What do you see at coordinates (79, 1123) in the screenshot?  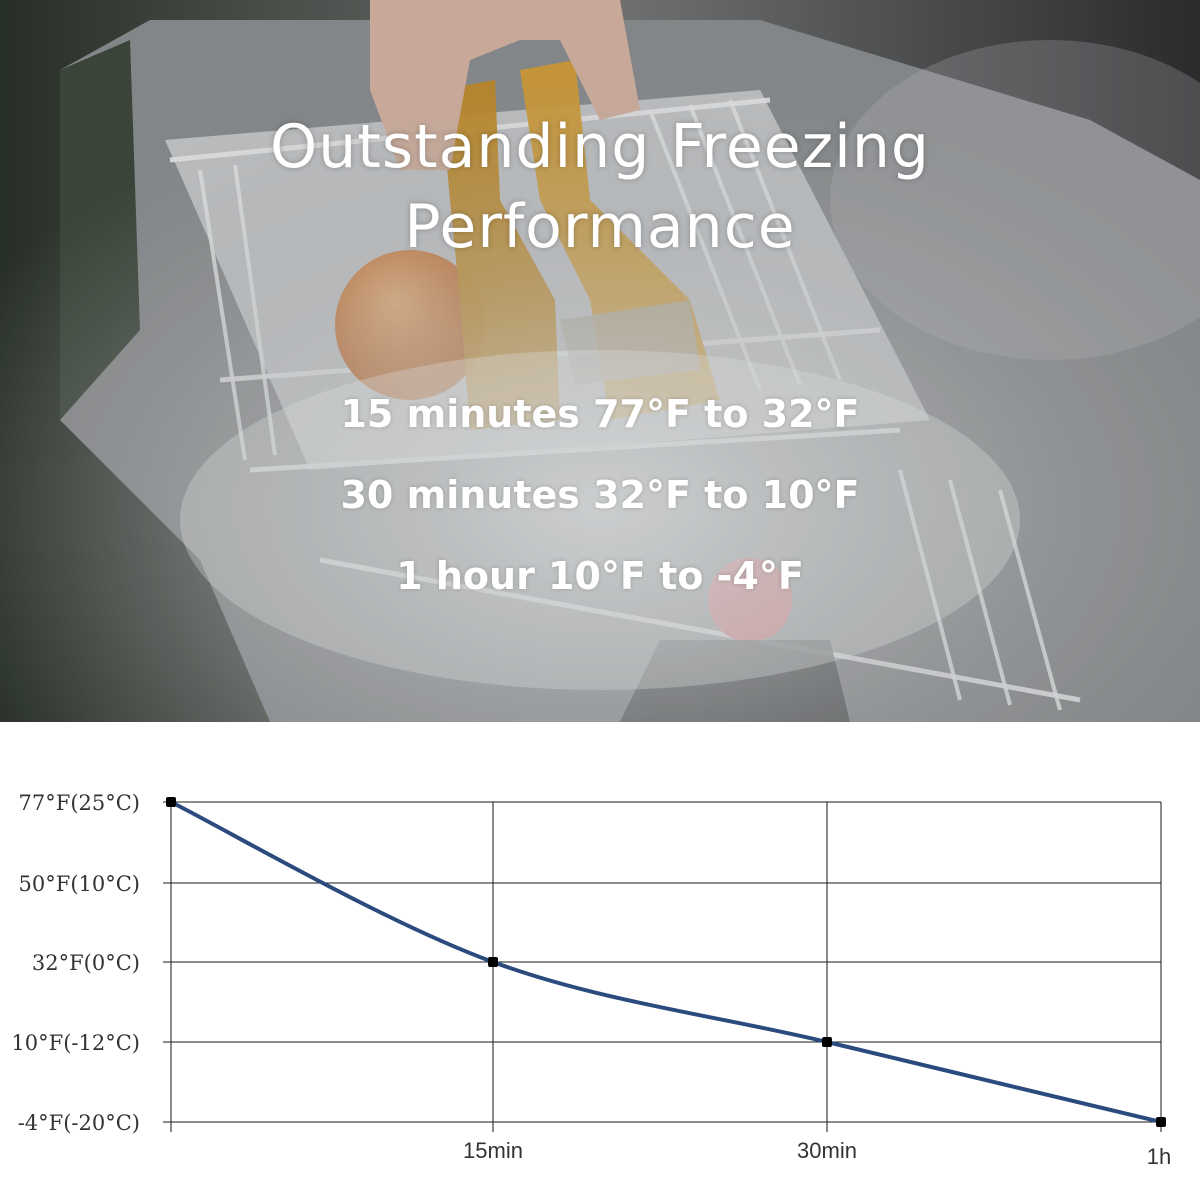 I see `y-tick-label: -4°F(-20°C)` at bounding box center [79, 1123].